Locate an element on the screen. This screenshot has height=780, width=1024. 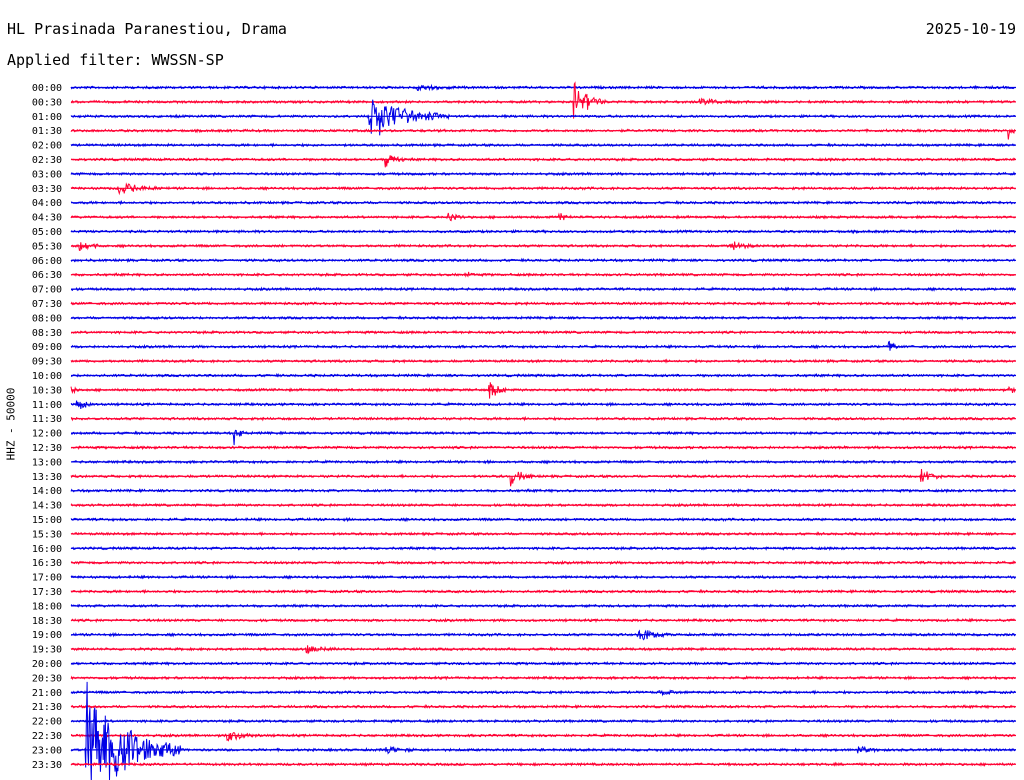
row-tick-label: 14:30 is located at coordinates (47, 506).